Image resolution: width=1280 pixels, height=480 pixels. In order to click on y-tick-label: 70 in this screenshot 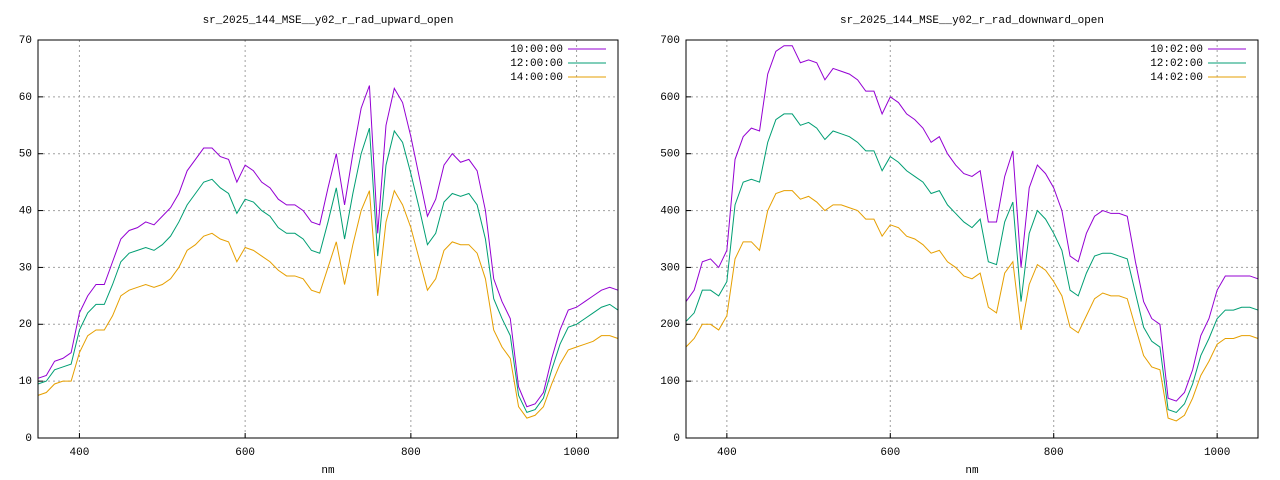, I will do `click(25, 41)`.